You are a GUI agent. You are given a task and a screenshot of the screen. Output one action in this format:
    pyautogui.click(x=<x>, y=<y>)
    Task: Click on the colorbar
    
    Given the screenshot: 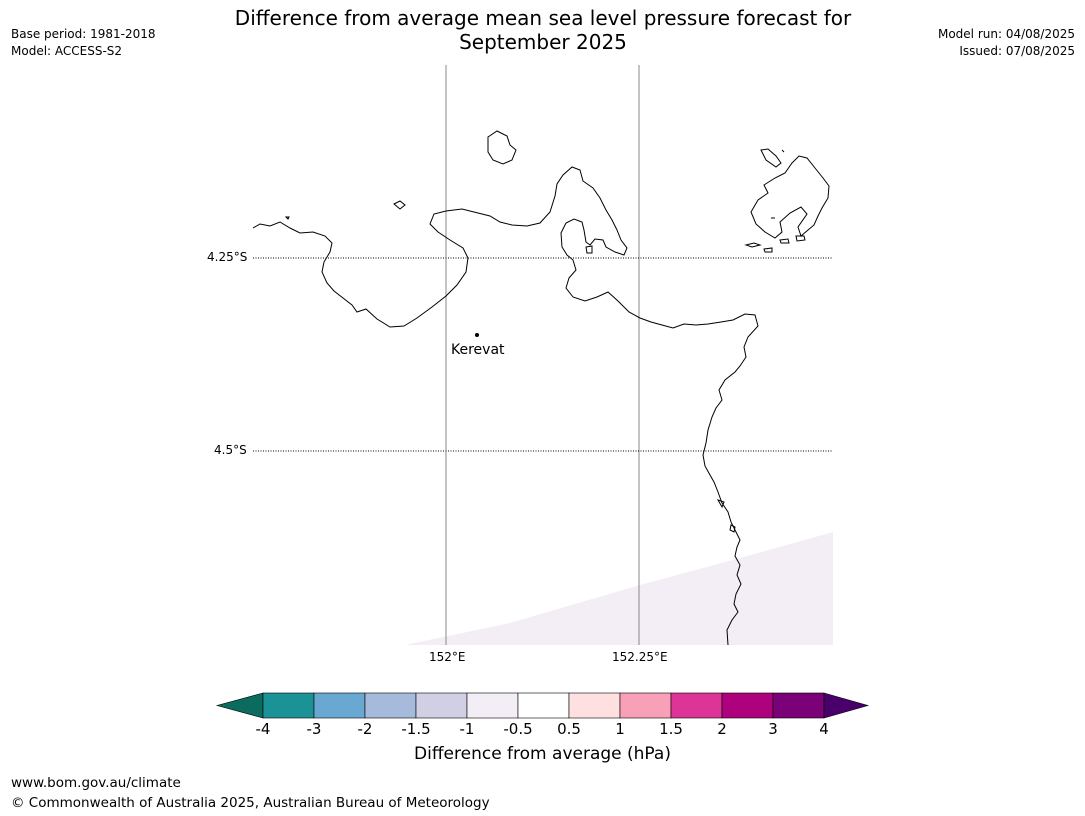 What is the action you would take?
    pyautogui.click(x=542, y=705)
    